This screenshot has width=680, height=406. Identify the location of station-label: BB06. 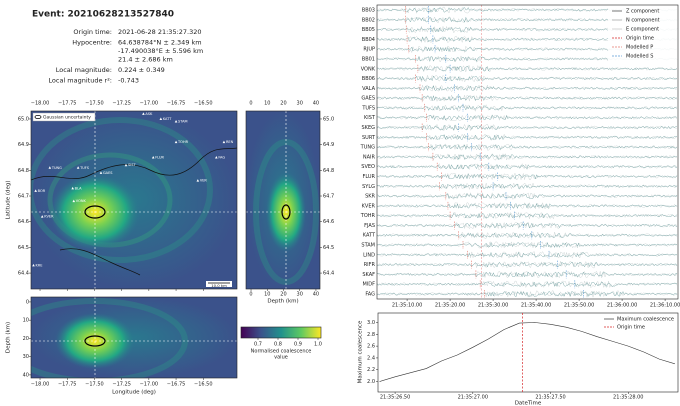
(368, 79).